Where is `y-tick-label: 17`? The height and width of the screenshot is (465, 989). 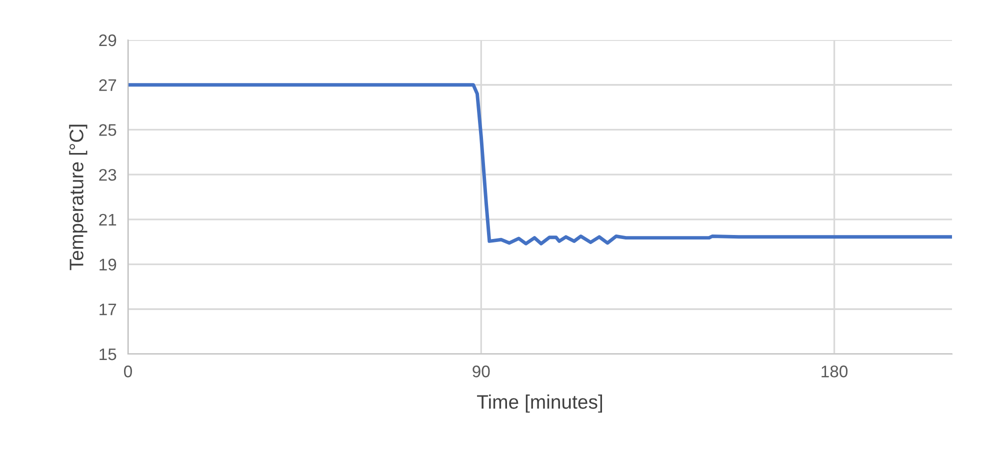
y-tick-label: 17 is located at coordinates (108, 310).